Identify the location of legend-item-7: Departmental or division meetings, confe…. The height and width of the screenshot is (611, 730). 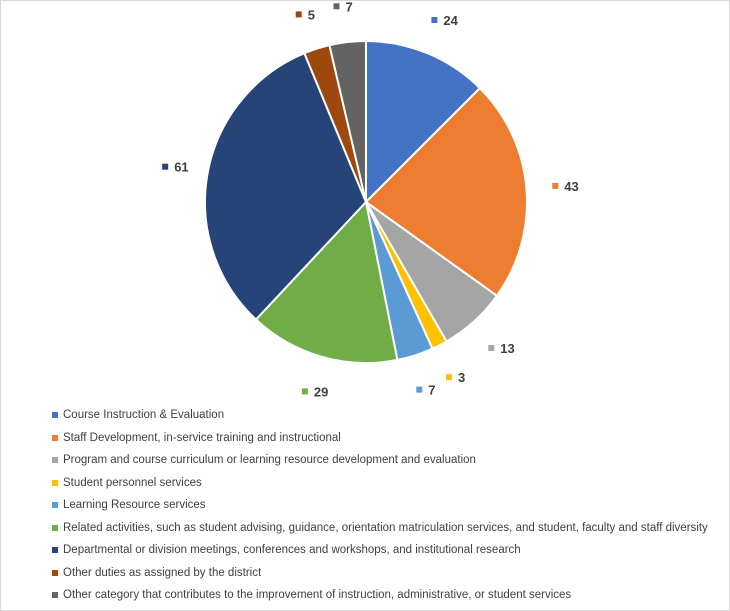
(380, 550).